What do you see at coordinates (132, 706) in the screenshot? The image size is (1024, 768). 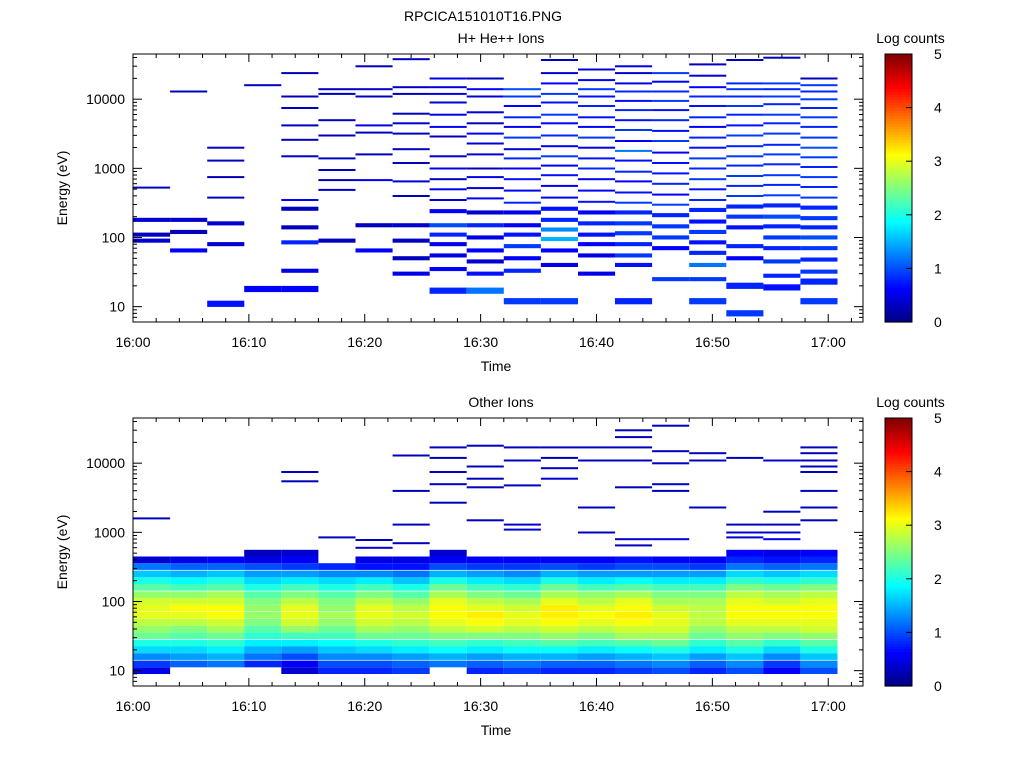 I see `x-tick-label: 16:00` at bounding box center [132, 706].